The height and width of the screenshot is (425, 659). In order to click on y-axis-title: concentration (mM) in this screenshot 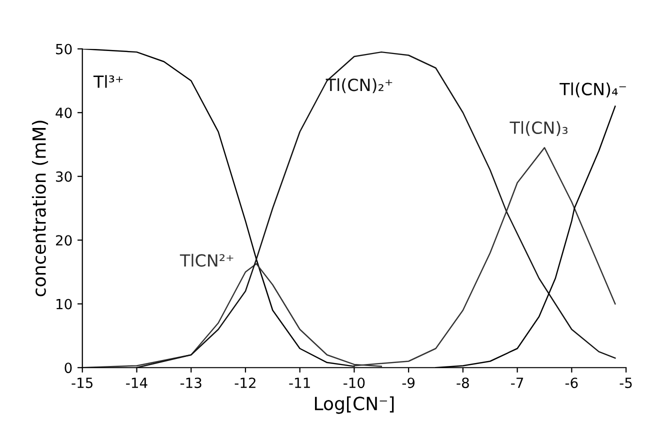, I will do `click(40, 208)`.